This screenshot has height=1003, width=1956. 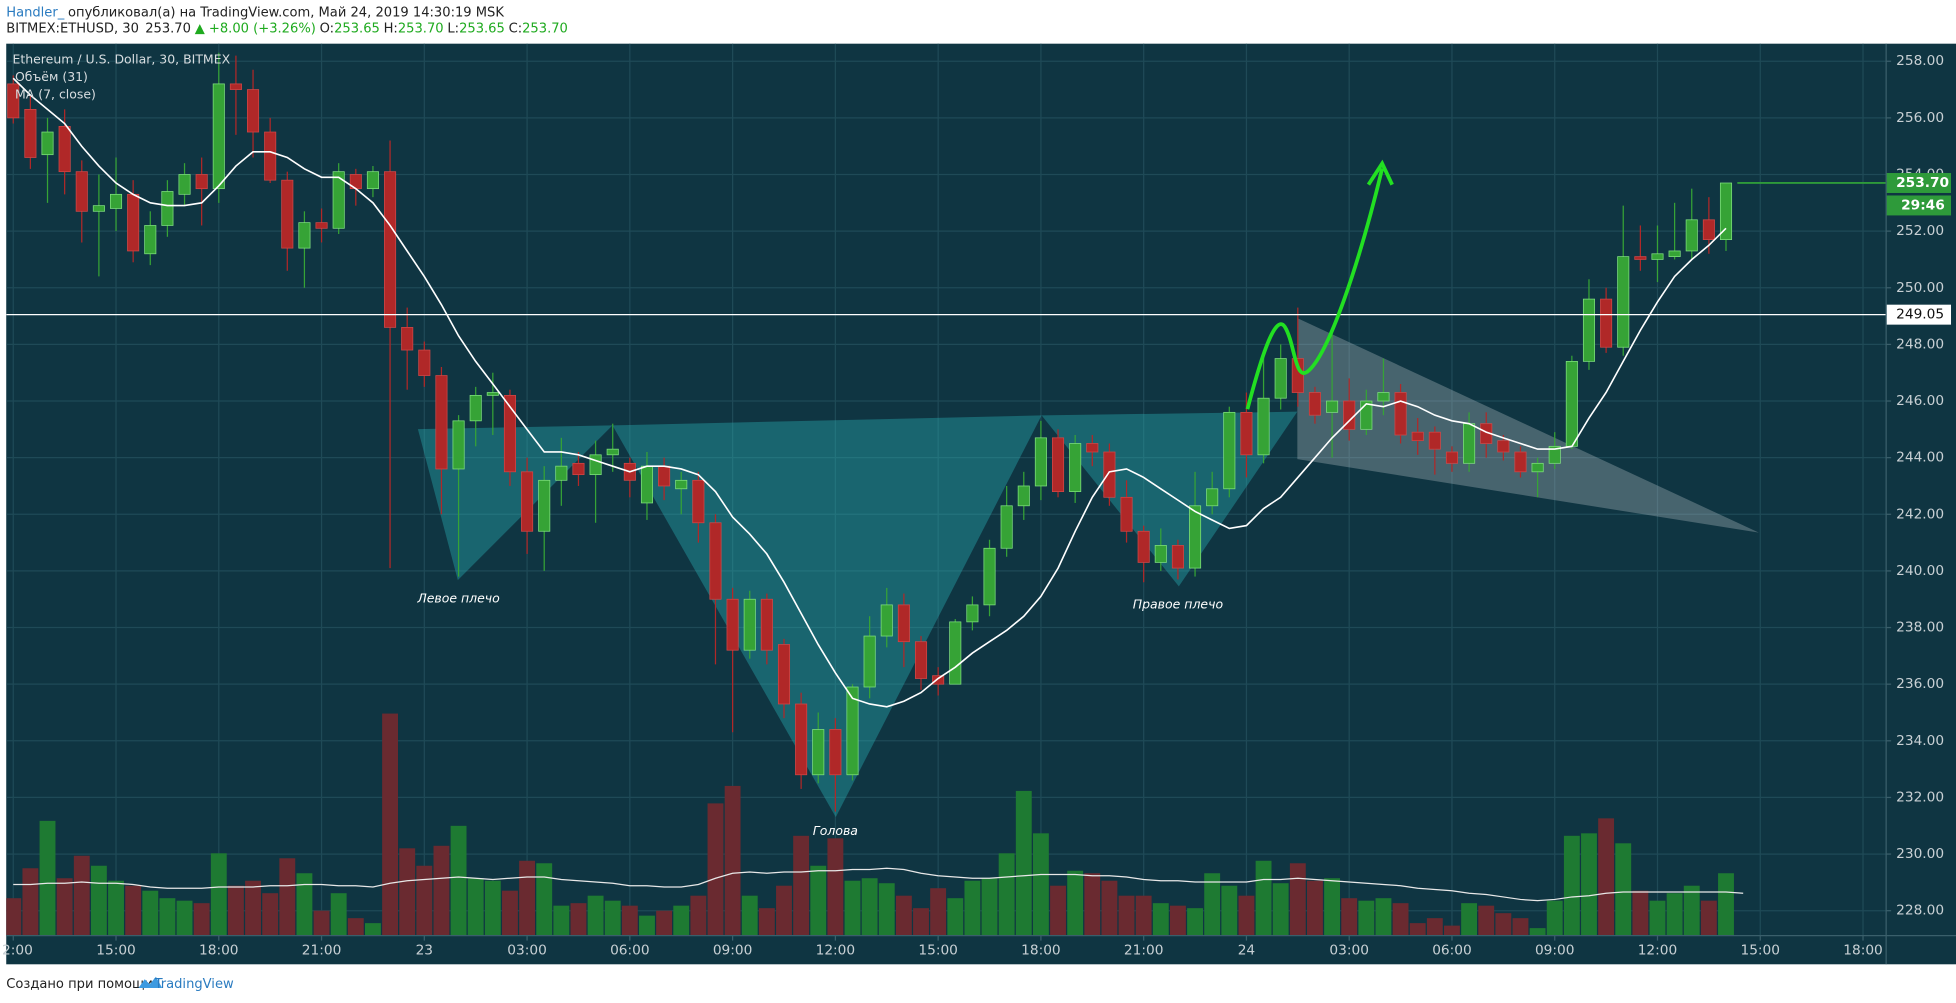 I want to click on last-price-box, so click(x=1919, y=183).